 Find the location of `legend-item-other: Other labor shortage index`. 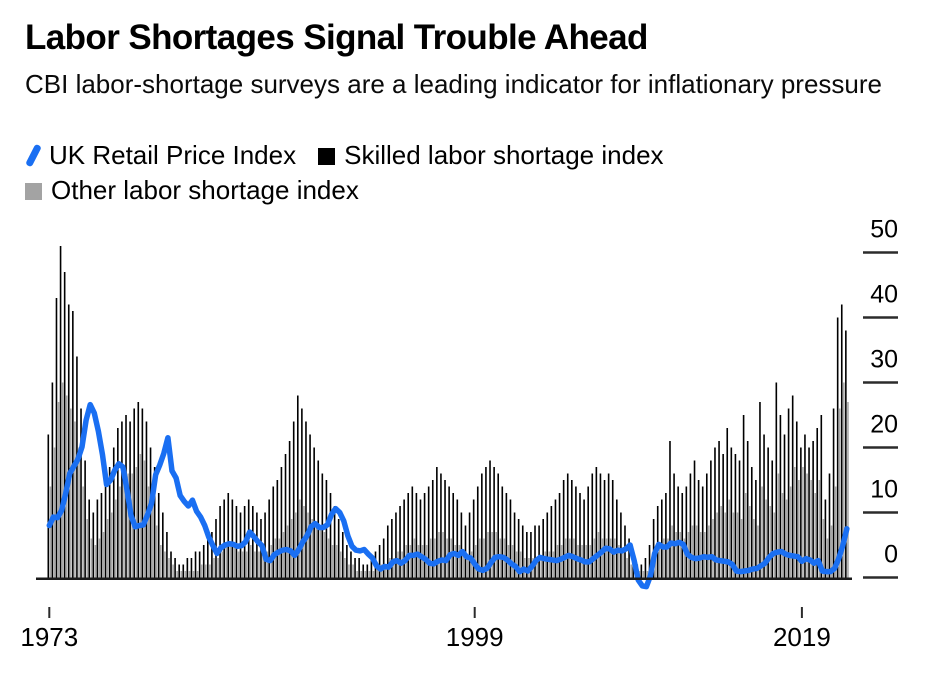

legend-item-other: Other labor shortage index is located at coordinates (192, 190).